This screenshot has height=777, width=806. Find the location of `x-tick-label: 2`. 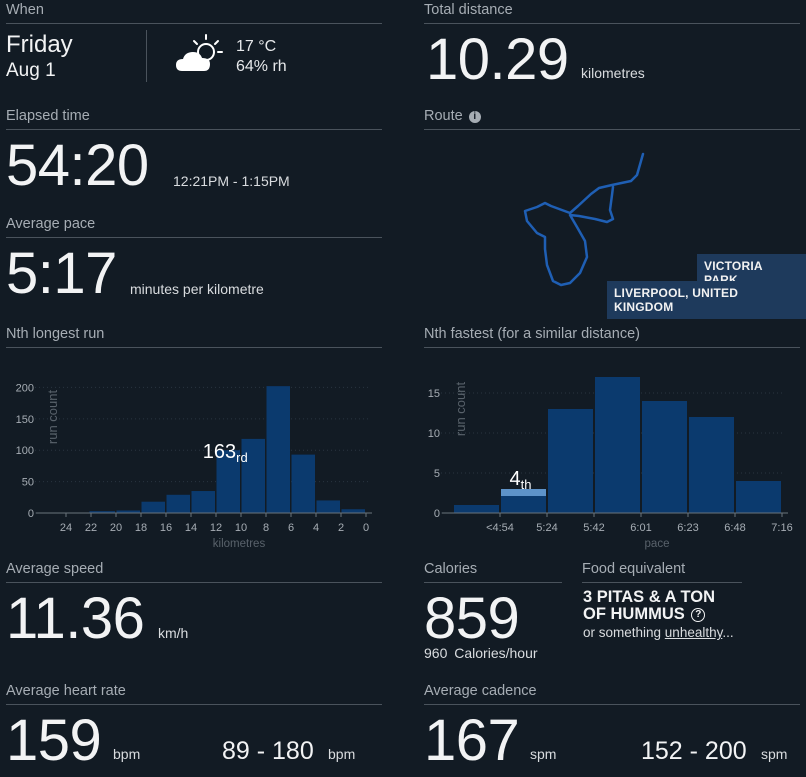

x-tick-label: 2 is located at coordinates (341, 528).